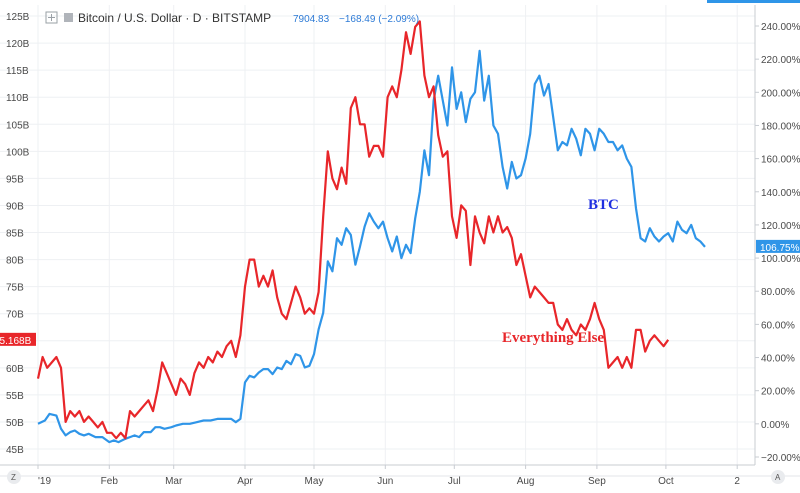 The width and height of the screenshot is (800, 493). I want to click on btc-last-value-tag-bg, so click(778, 246).